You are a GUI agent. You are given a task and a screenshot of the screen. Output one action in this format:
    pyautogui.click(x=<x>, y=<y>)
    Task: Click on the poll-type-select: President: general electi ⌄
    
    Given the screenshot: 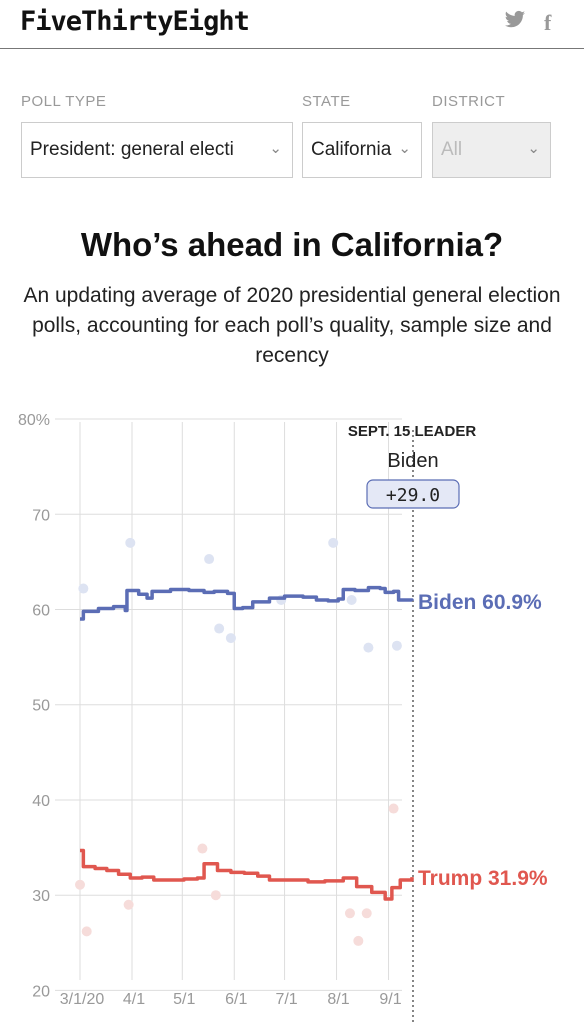 What is the action you would take?
    pyautogui.click(x=157, y=150)
    